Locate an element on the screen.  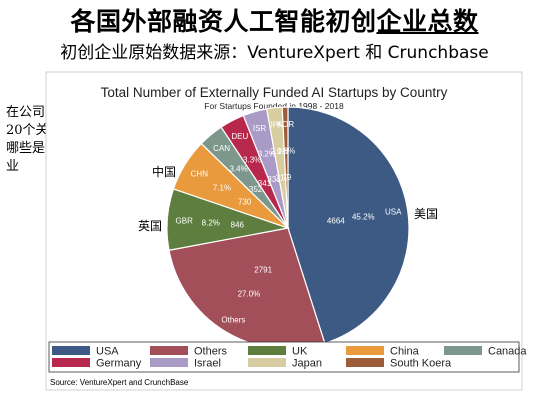
slice-percent-germany: 3.3% is located at coordinates (252, 159).